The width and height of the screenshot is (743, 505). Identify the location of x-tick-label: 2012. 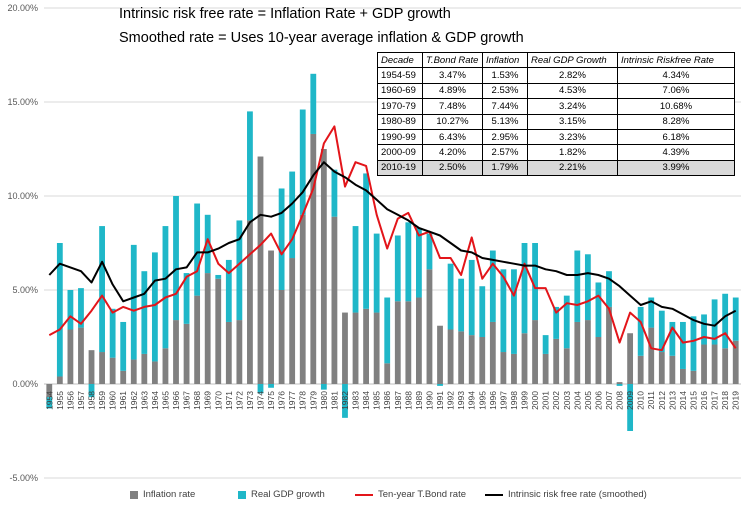
(662, 400).